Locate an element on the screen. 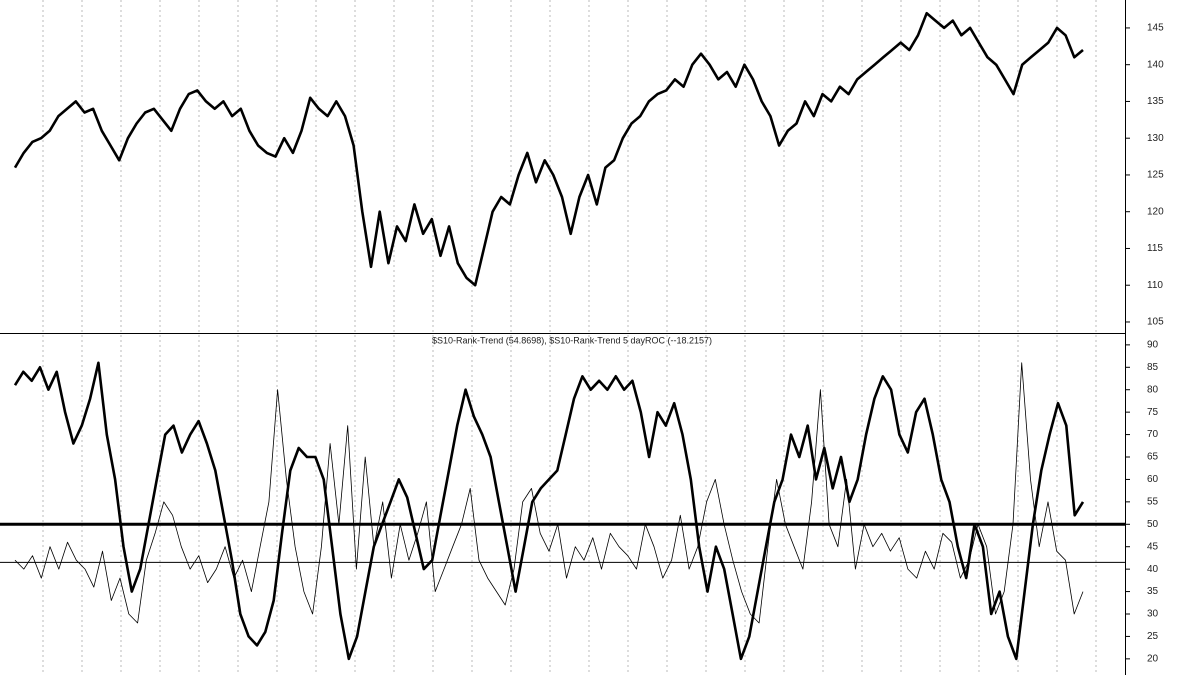  y-tick-label: 75 is located at coordinates (1153, 412).